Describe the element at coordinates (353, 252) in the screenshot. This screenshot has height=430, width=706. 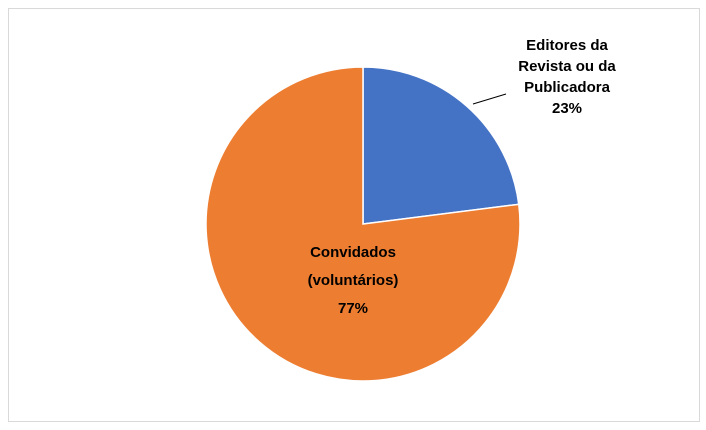
I see `slice-label-line: Convidados` at that location.